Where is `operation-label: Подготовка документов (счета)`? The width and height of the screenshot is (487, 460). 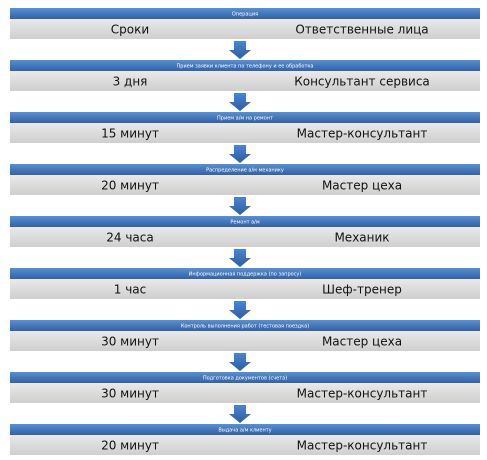 operation-label: Подготовка документов (счета) is located at coordinates (245, 379).